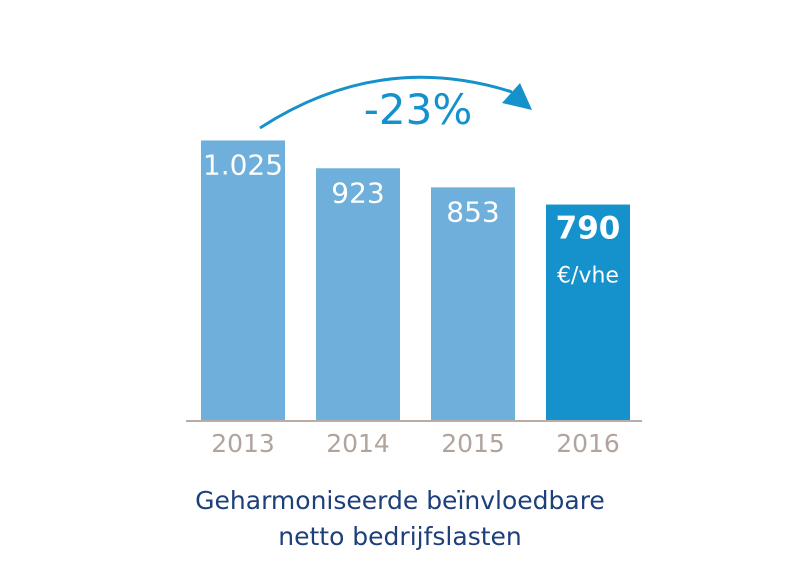 Image resolution: width=800 pixels, height=578 pixels. What do you see at coordinates (588, 443) in the screenshot?
I see `x-tick-label-2016: 2016` at bounding box center [588, 443].